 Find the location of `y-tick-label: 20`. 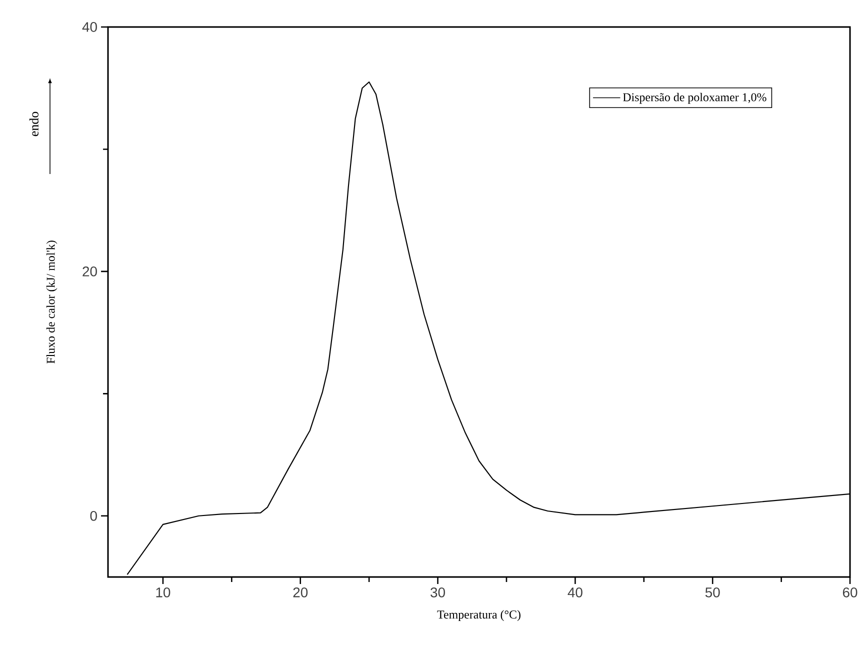

y-tick-label: 20 is located at coordinates (89, 271).